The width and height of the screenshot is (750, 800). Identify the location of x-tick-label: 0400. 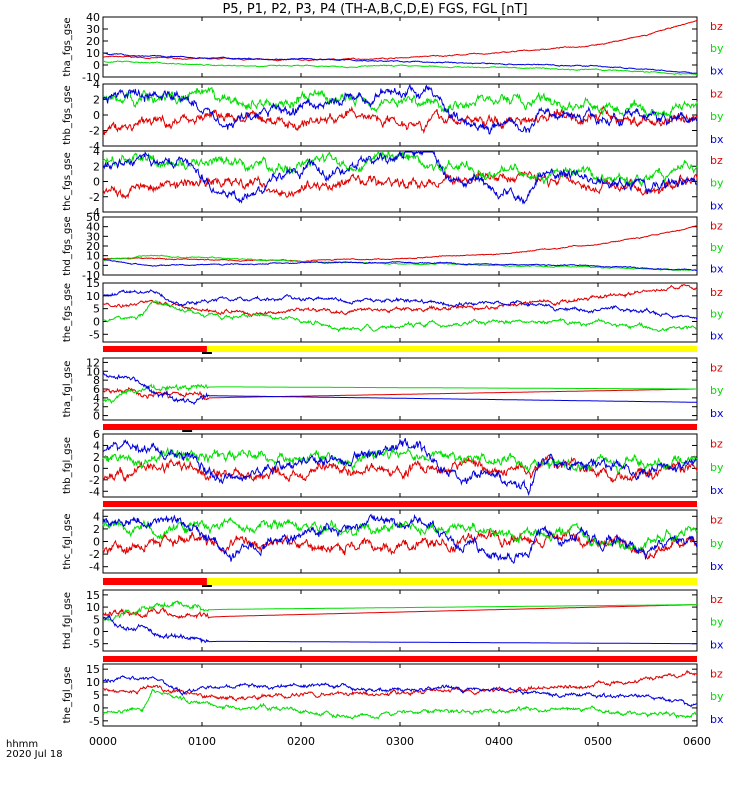
(499, 741).